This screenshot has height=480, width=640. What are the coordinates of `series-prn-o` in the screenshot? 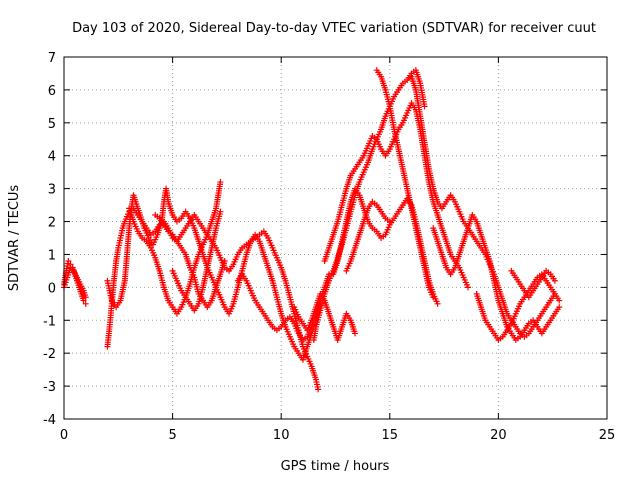 It's located at (496, 277).